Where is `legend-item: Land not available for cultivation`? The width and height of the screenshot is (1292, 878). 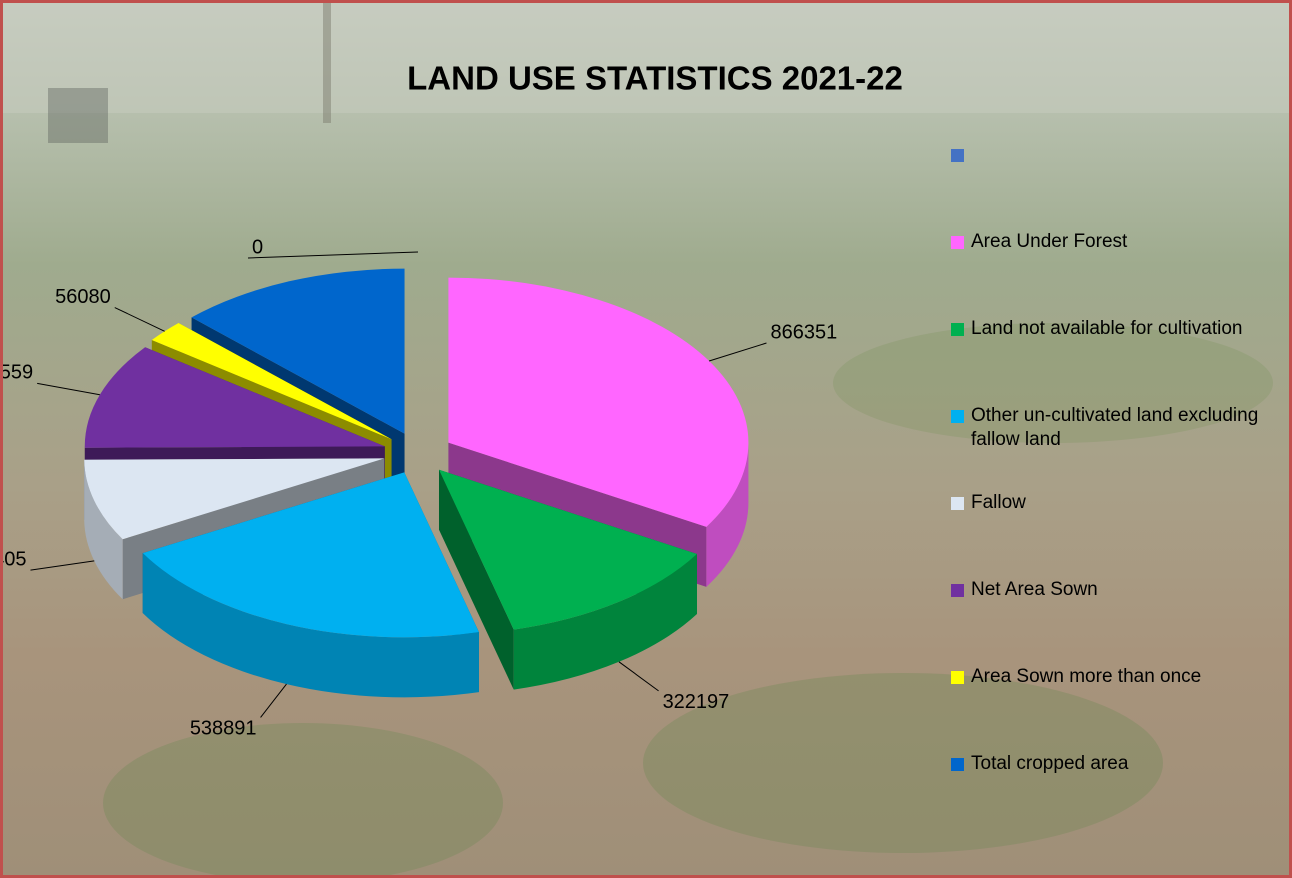 legend-item: Land not available for cultivation is located at coordinates (1116, 329).